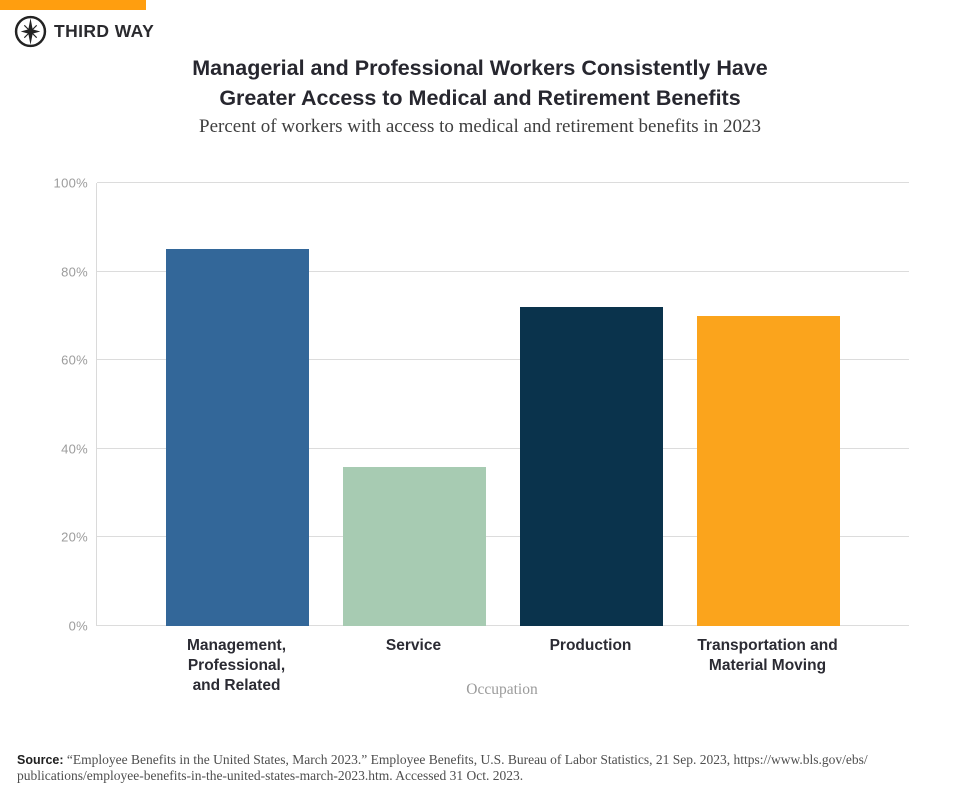  Describe the element at coordinates (590, 645) in the screenshot. I see `category-label: Production` at that location.